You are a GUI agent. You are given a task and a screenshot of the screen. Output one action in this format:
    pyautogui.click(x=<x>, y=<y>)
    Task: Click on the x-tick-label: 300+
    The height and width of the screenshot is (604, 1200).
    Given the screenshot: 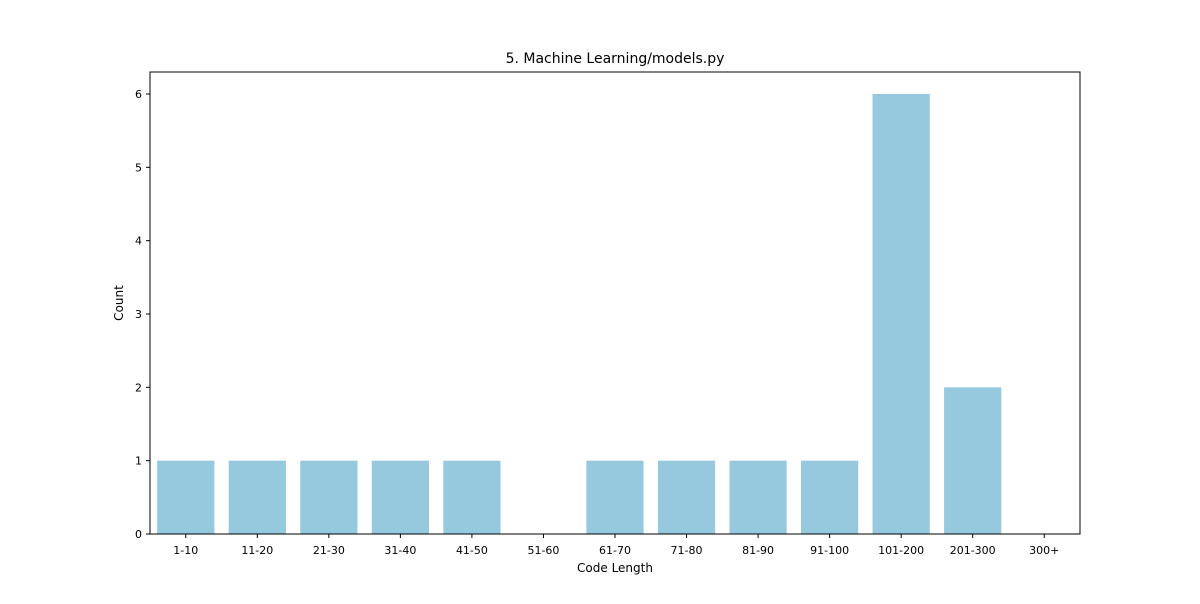 What is the action you would take?
    pyautogui.click(x=1044, y=550)
    